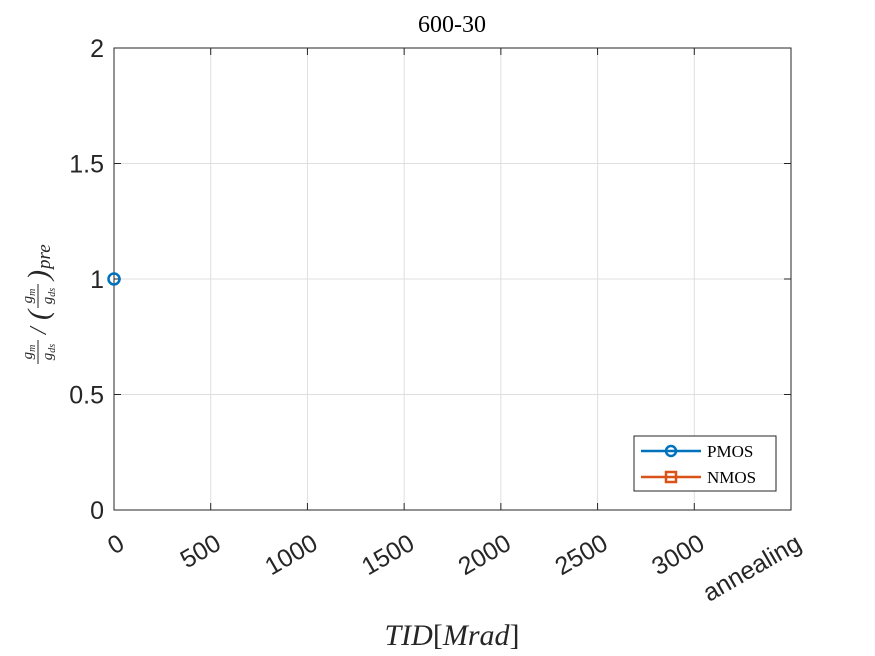 The height and width of the screenshot is (656, 875). I want to click on legend-pmos-label: PMOS, so click(730, 451).